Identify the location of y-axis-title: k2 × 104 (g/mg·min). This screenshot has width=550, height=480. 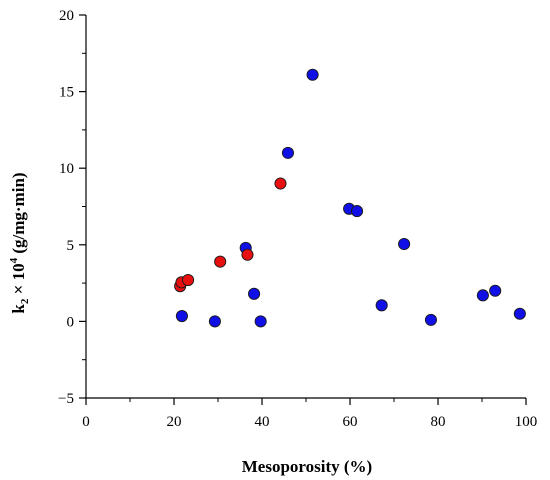
(19, 242).